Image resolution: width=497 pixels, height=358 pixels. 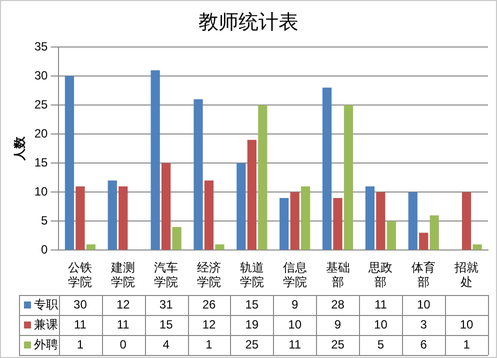 I want to click on y-tick-label: 35, so click(x=41, y=46).